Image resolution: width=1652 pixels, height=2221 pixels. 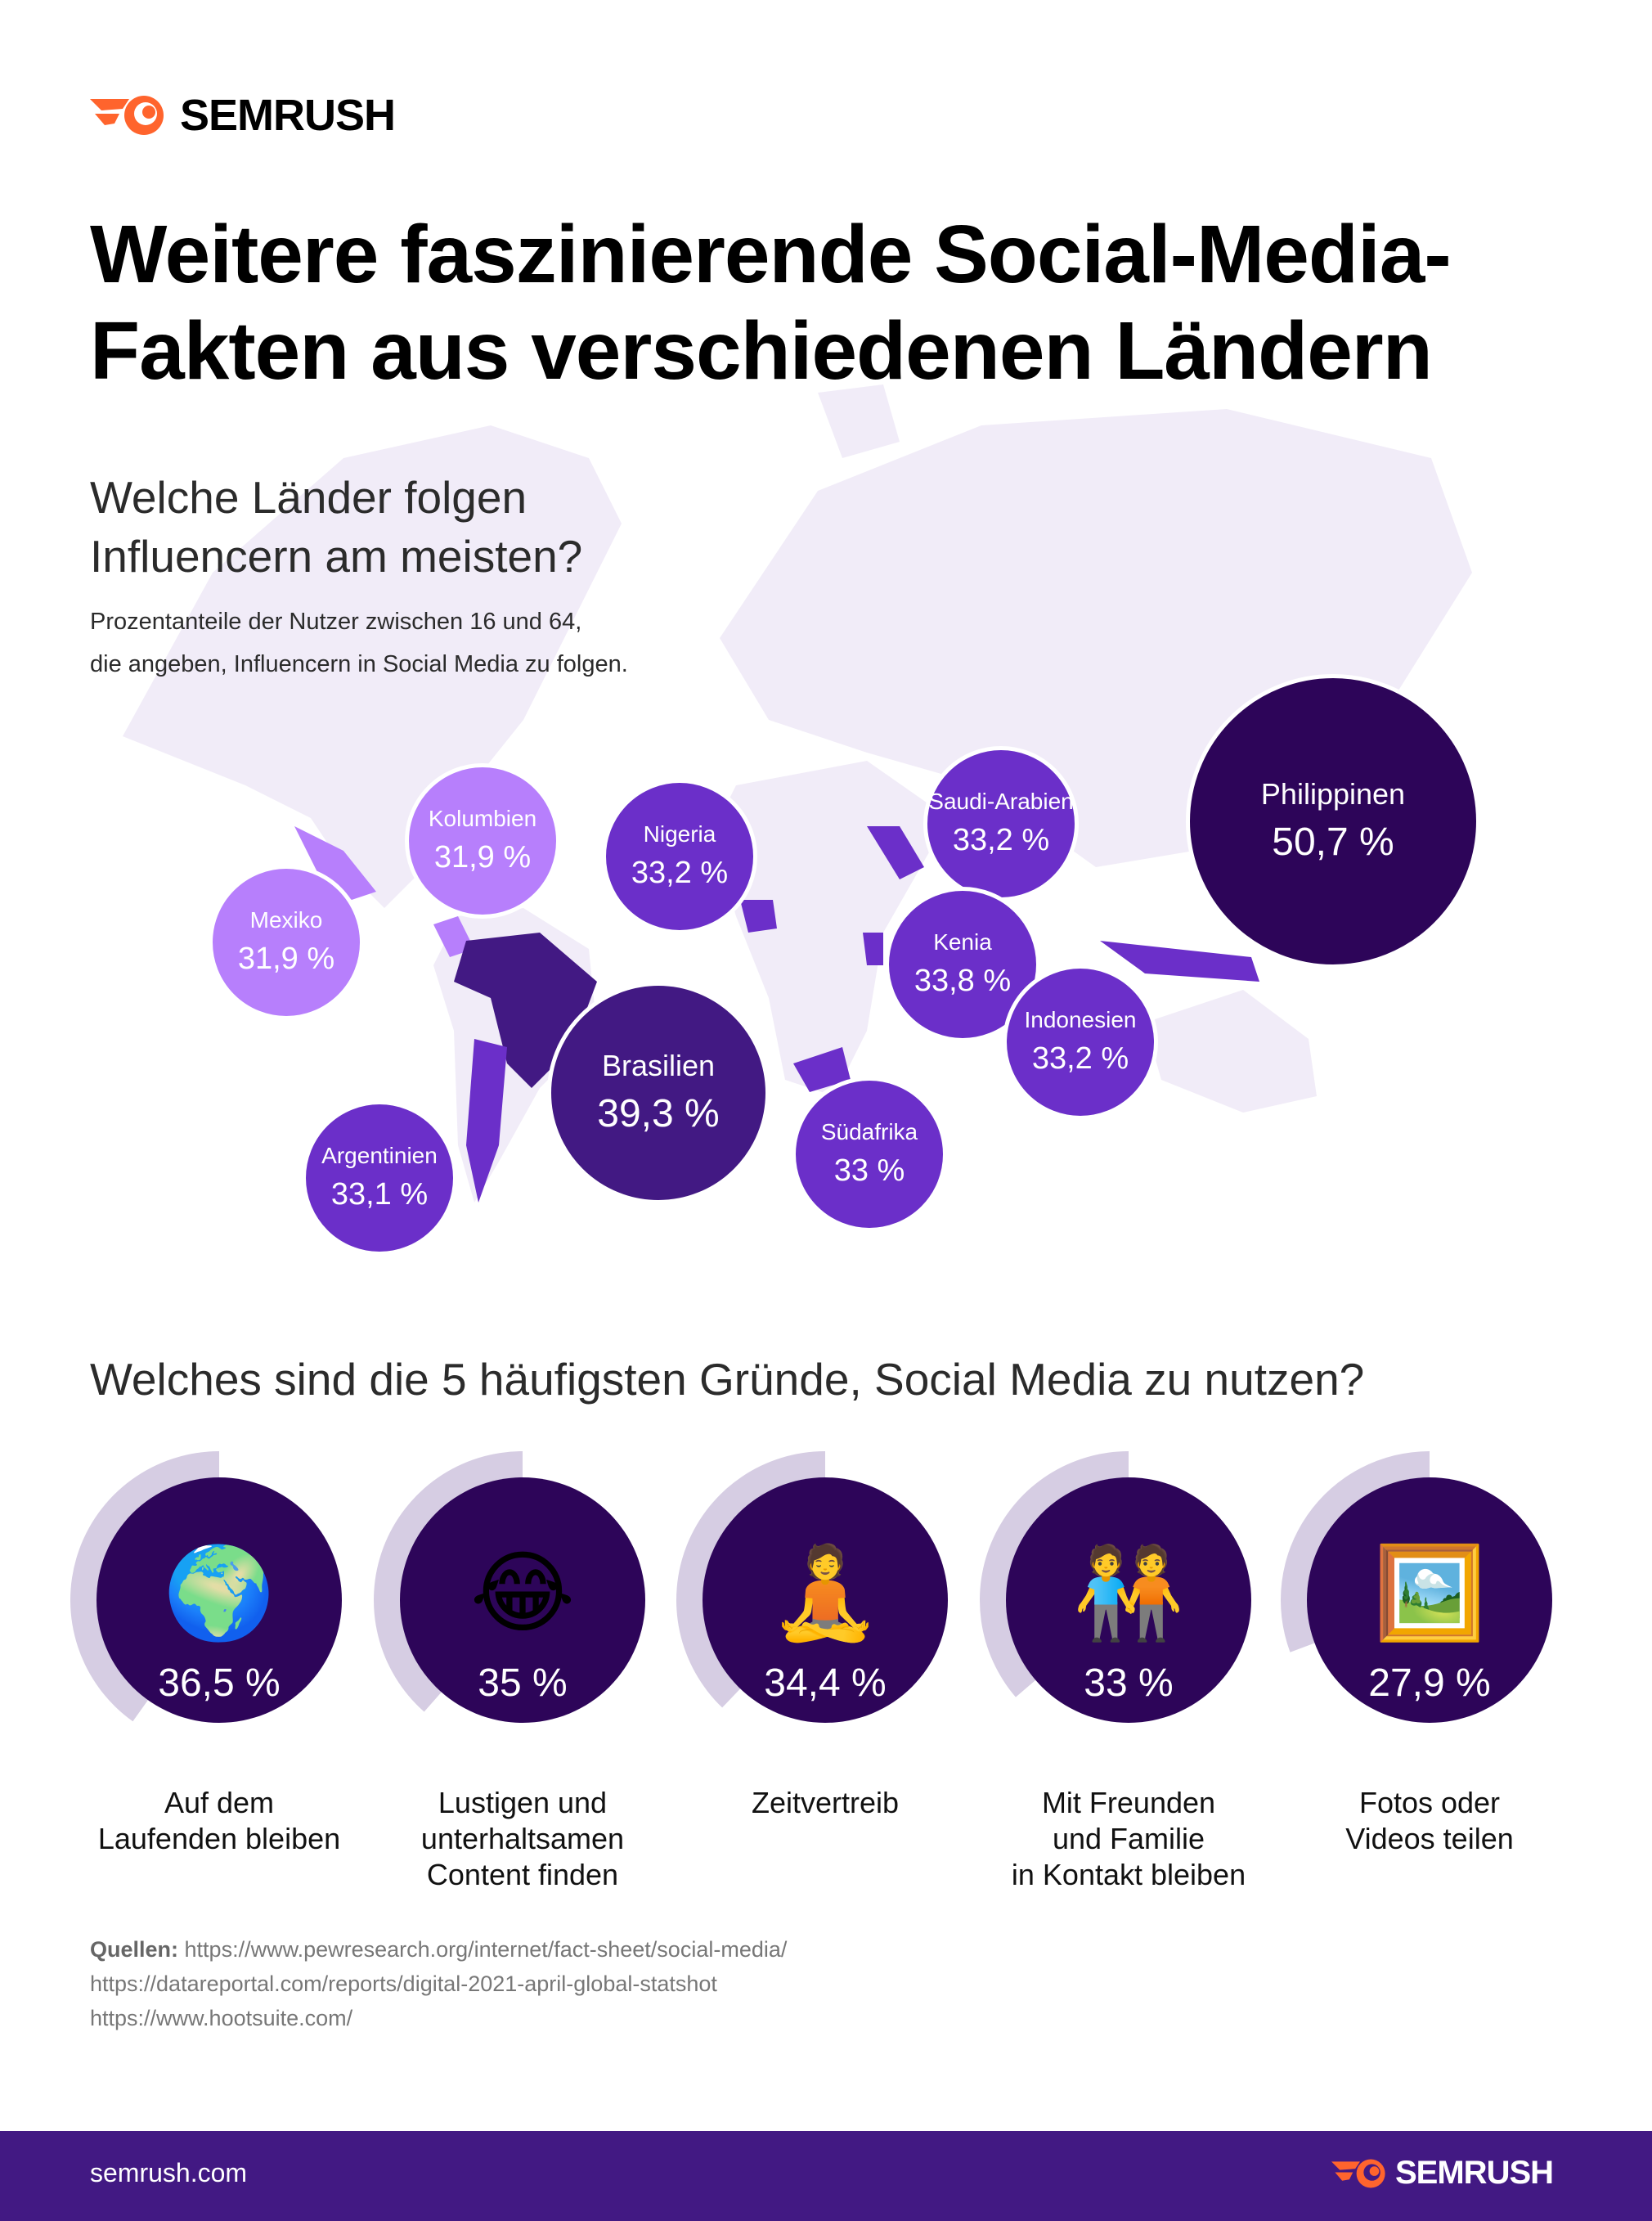 What do you see at coordinates (1429, 1838) in the screenshot?
I see `reason-label-line: Videos teilen` at bounding box center [1429, 1838].